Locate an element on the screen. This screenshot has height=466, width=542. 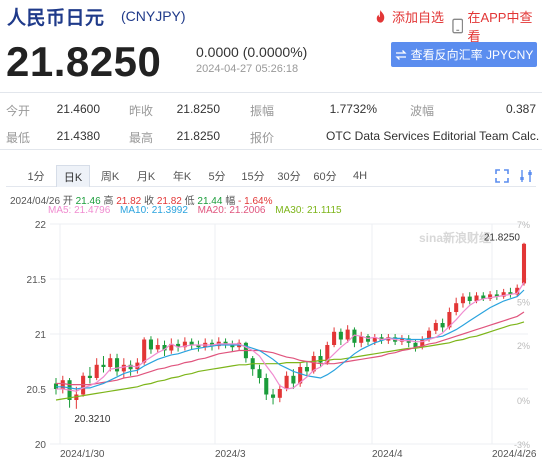
min-price-label: 20.3210 is located at coordinates (92, 419).